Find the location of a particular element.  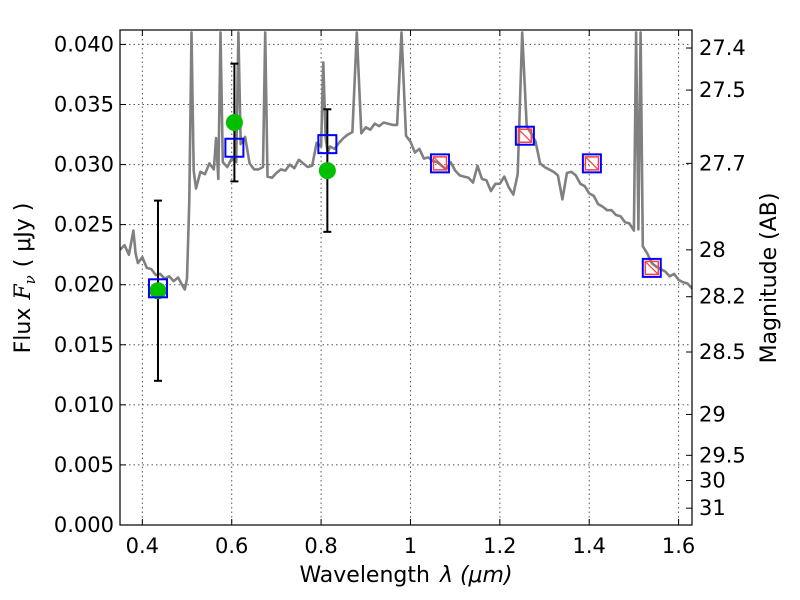

y-tick-label: 0.010 is located at coordinates (84, 405).